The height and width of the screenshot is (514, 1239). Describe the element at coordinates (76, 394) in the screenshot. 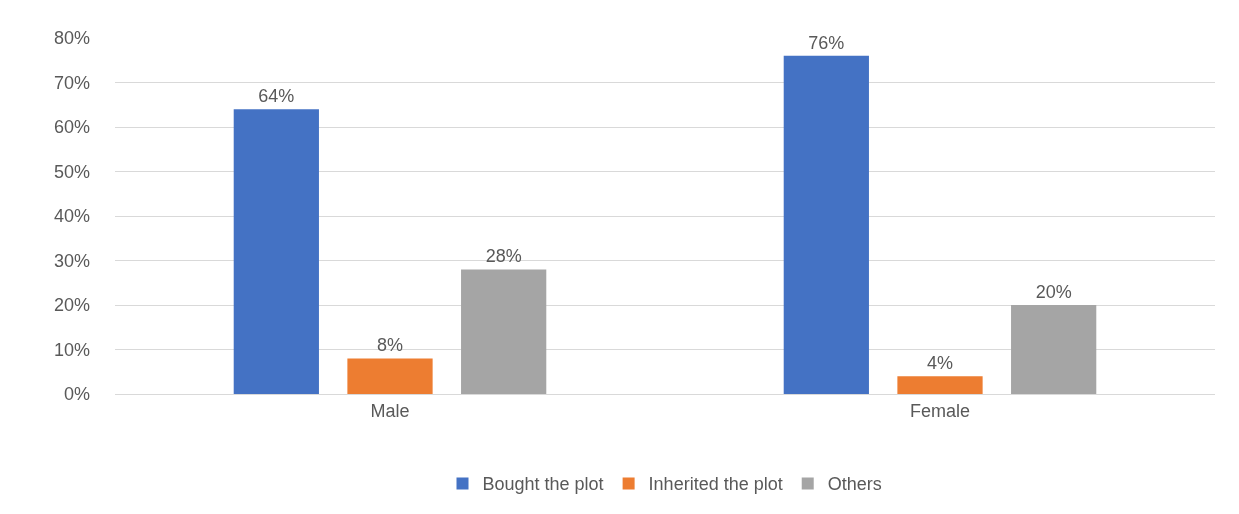

I see `y-tick-label: 0%` at that location.